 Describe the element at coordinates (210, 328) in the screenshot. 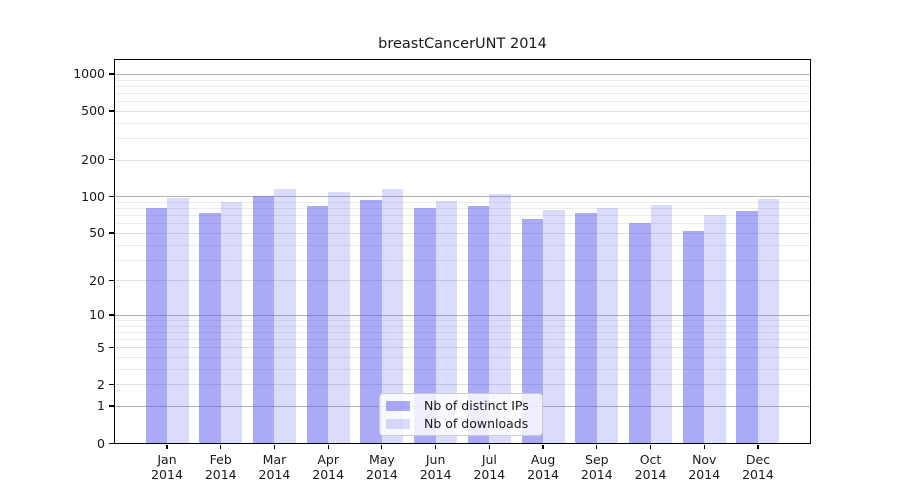

I see `bar-ips-feb` at that location.